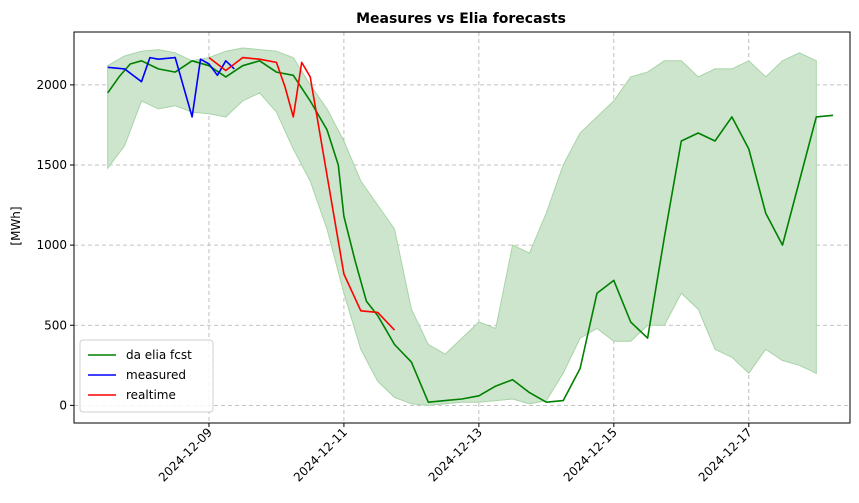 The image size is (859, 503). Describe the element at coordinates (63, 405) in the screenshot. I see `y-tick-label: 0` at that location.